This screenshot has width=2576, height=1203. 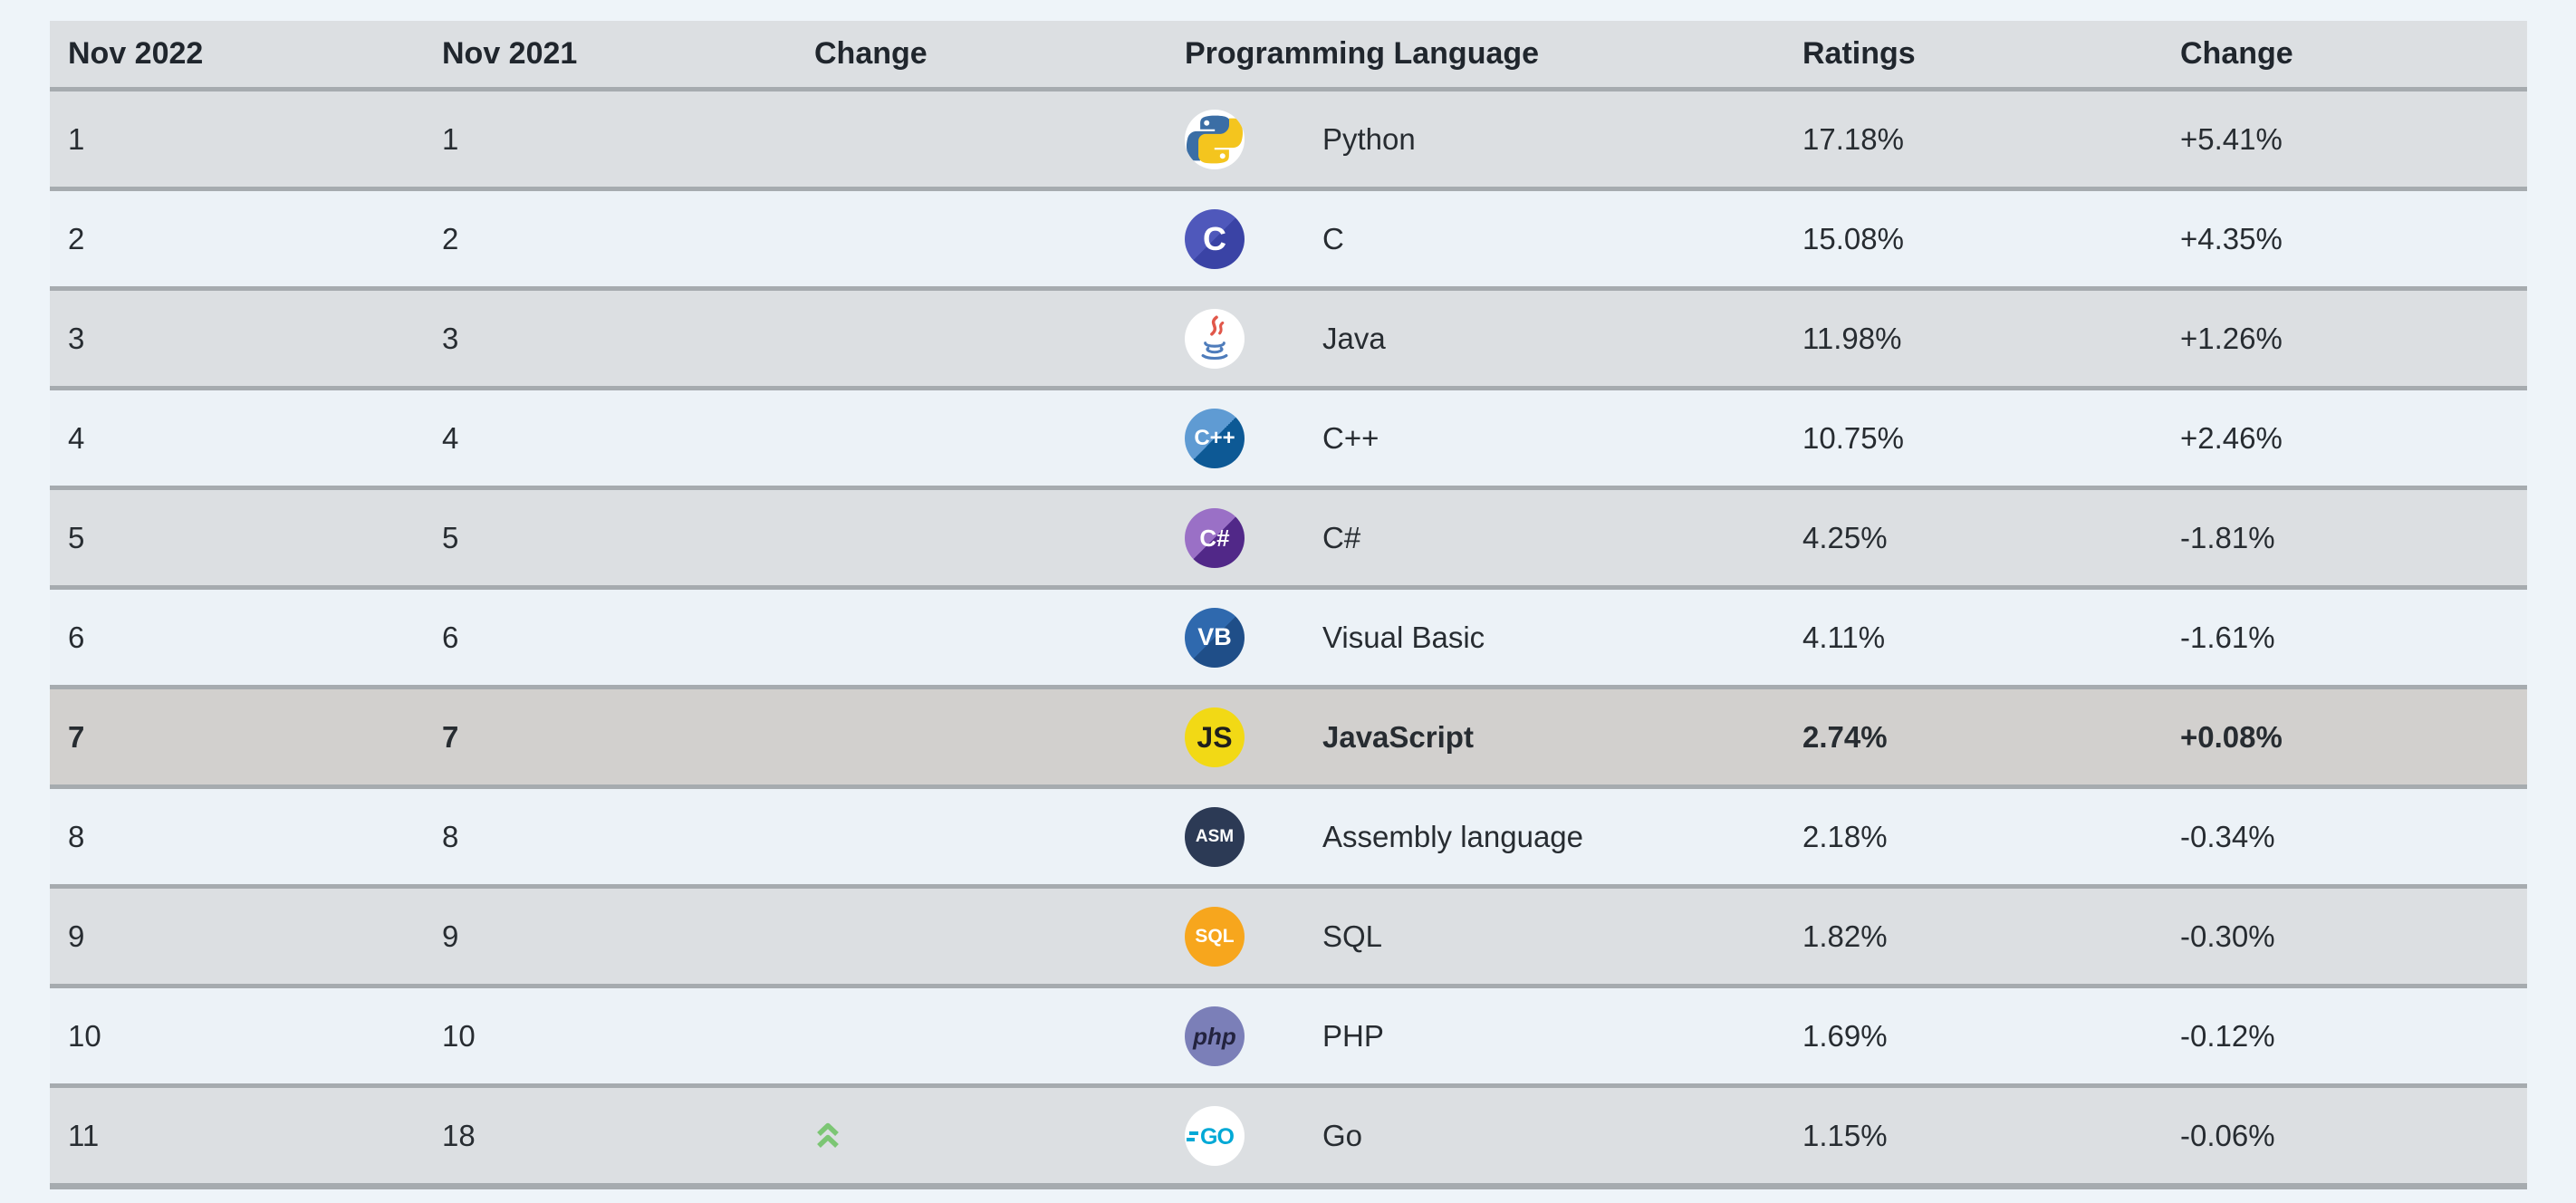 I want to click on change-value: -0.34%, so click(x=2227, y=836).